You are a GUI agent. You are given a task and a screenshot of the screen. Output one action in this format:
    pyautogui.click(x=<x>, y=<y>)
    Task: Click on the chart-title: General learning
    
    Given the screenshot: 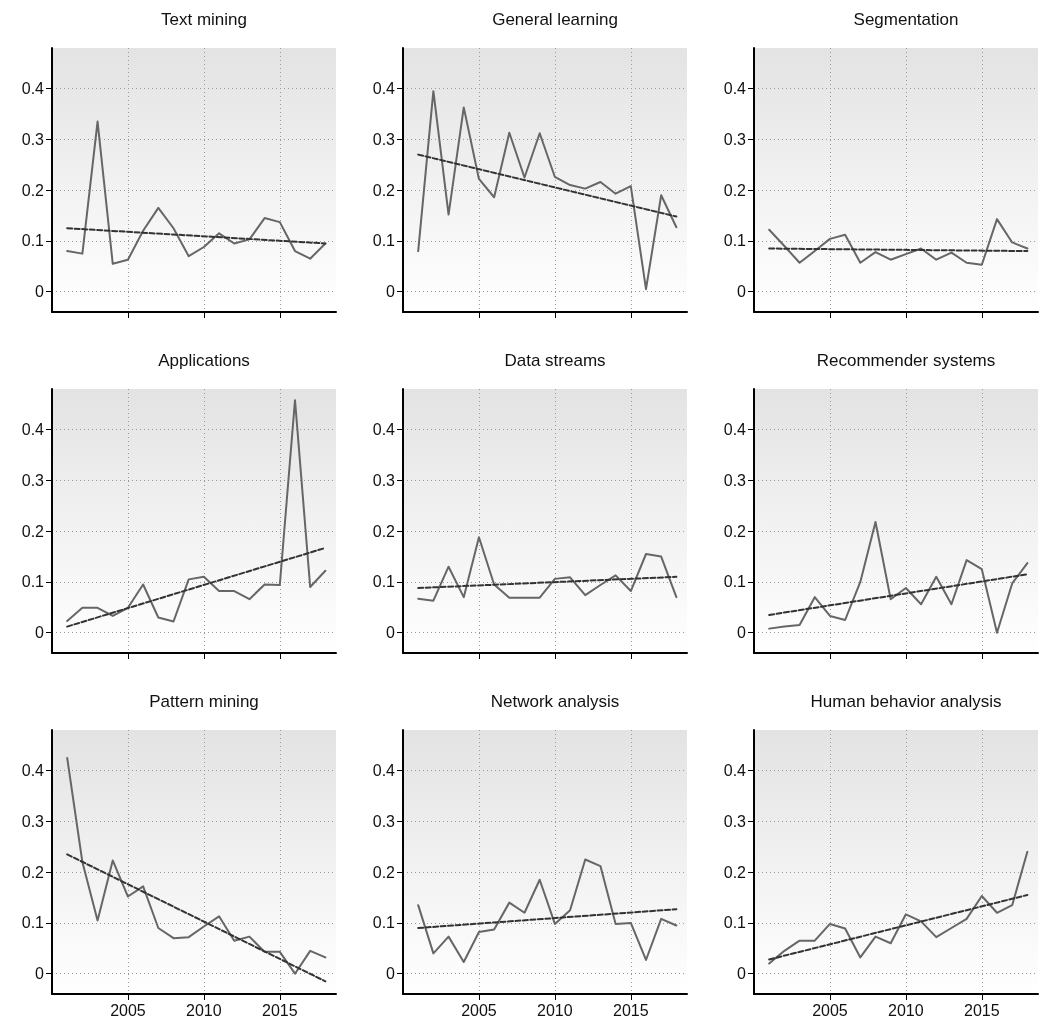 What is the action you would take?
    pyautogui.click(x=555, y=19)
    